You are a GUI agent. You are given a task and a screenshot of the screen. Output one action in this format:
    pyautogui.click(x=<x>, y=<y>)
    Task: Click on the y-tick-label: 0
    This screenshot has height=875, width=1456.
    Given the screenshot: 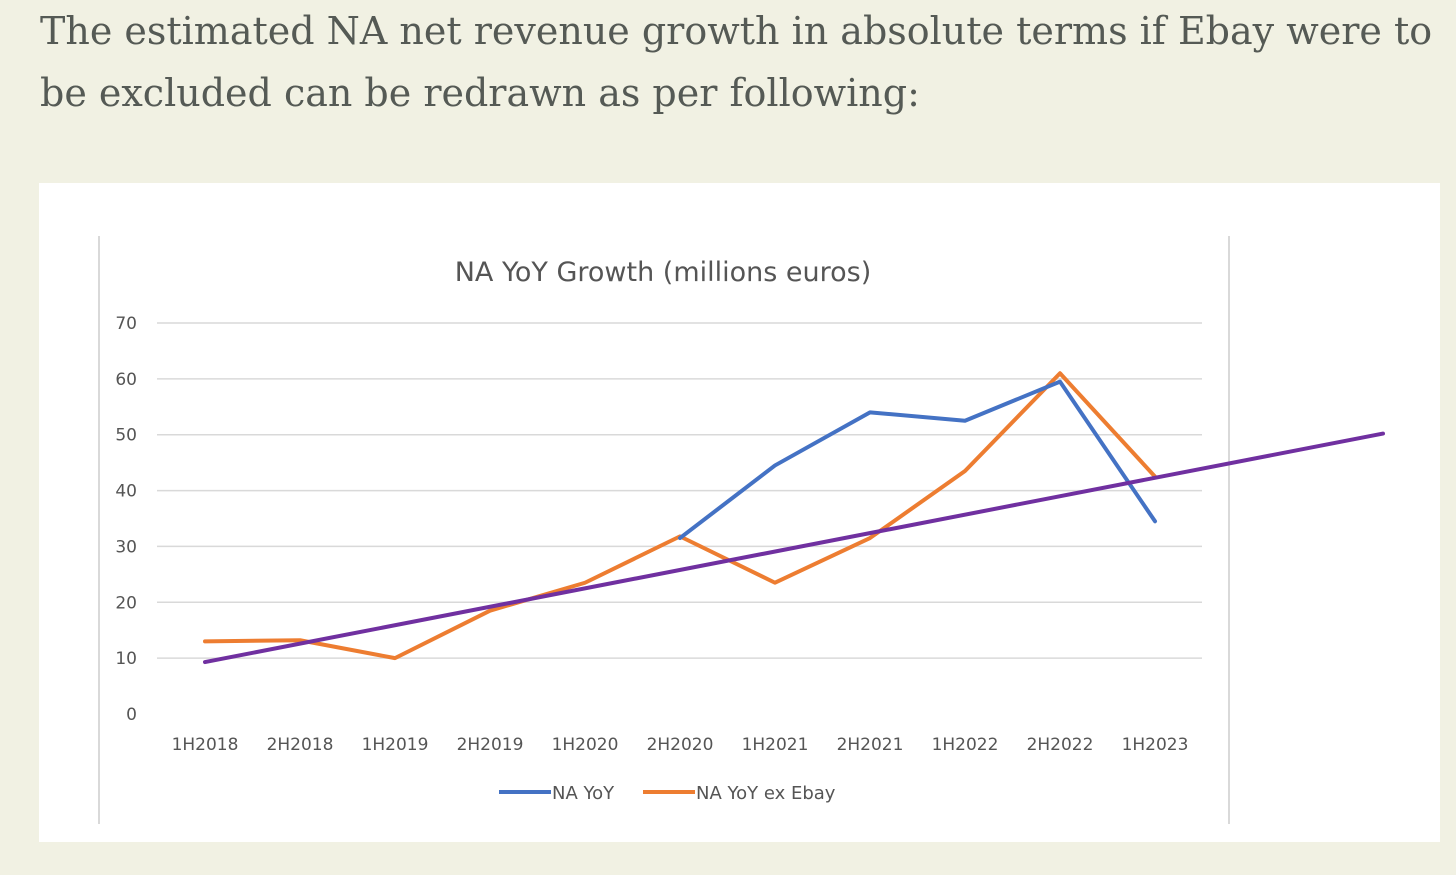 What is the action you would take?
    pyautogui.click(x=131, y=715)
    